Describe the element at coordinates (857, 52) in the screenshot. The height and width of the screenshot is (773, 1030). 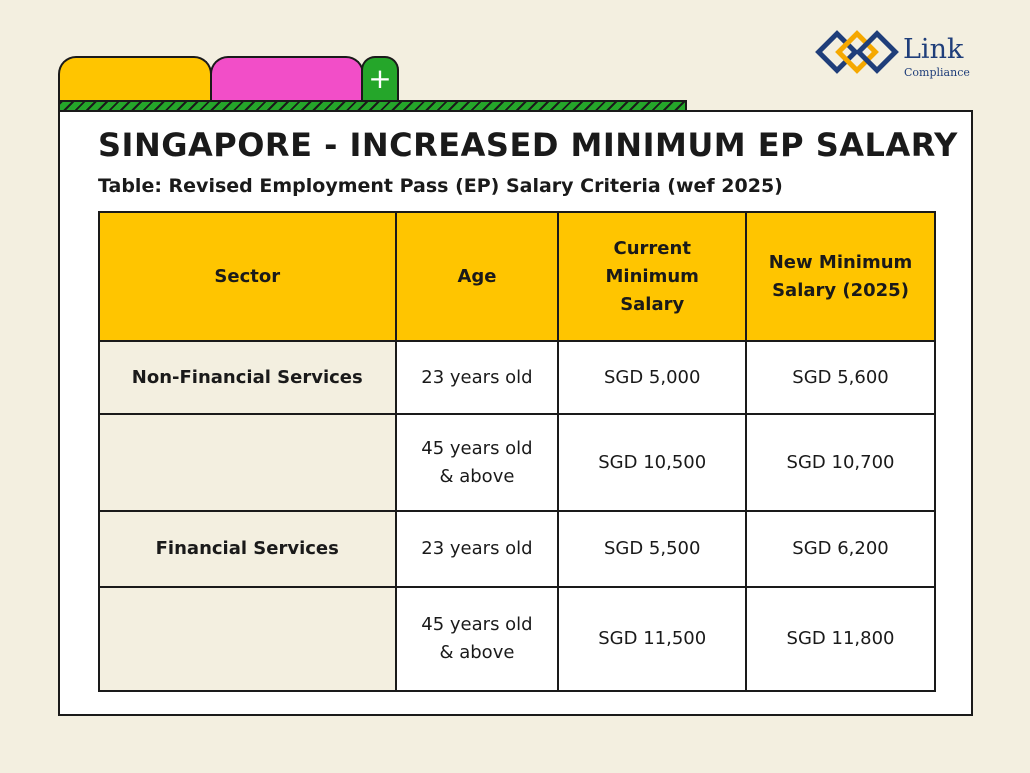
I see `link-compliance-logo-icon` at that location.